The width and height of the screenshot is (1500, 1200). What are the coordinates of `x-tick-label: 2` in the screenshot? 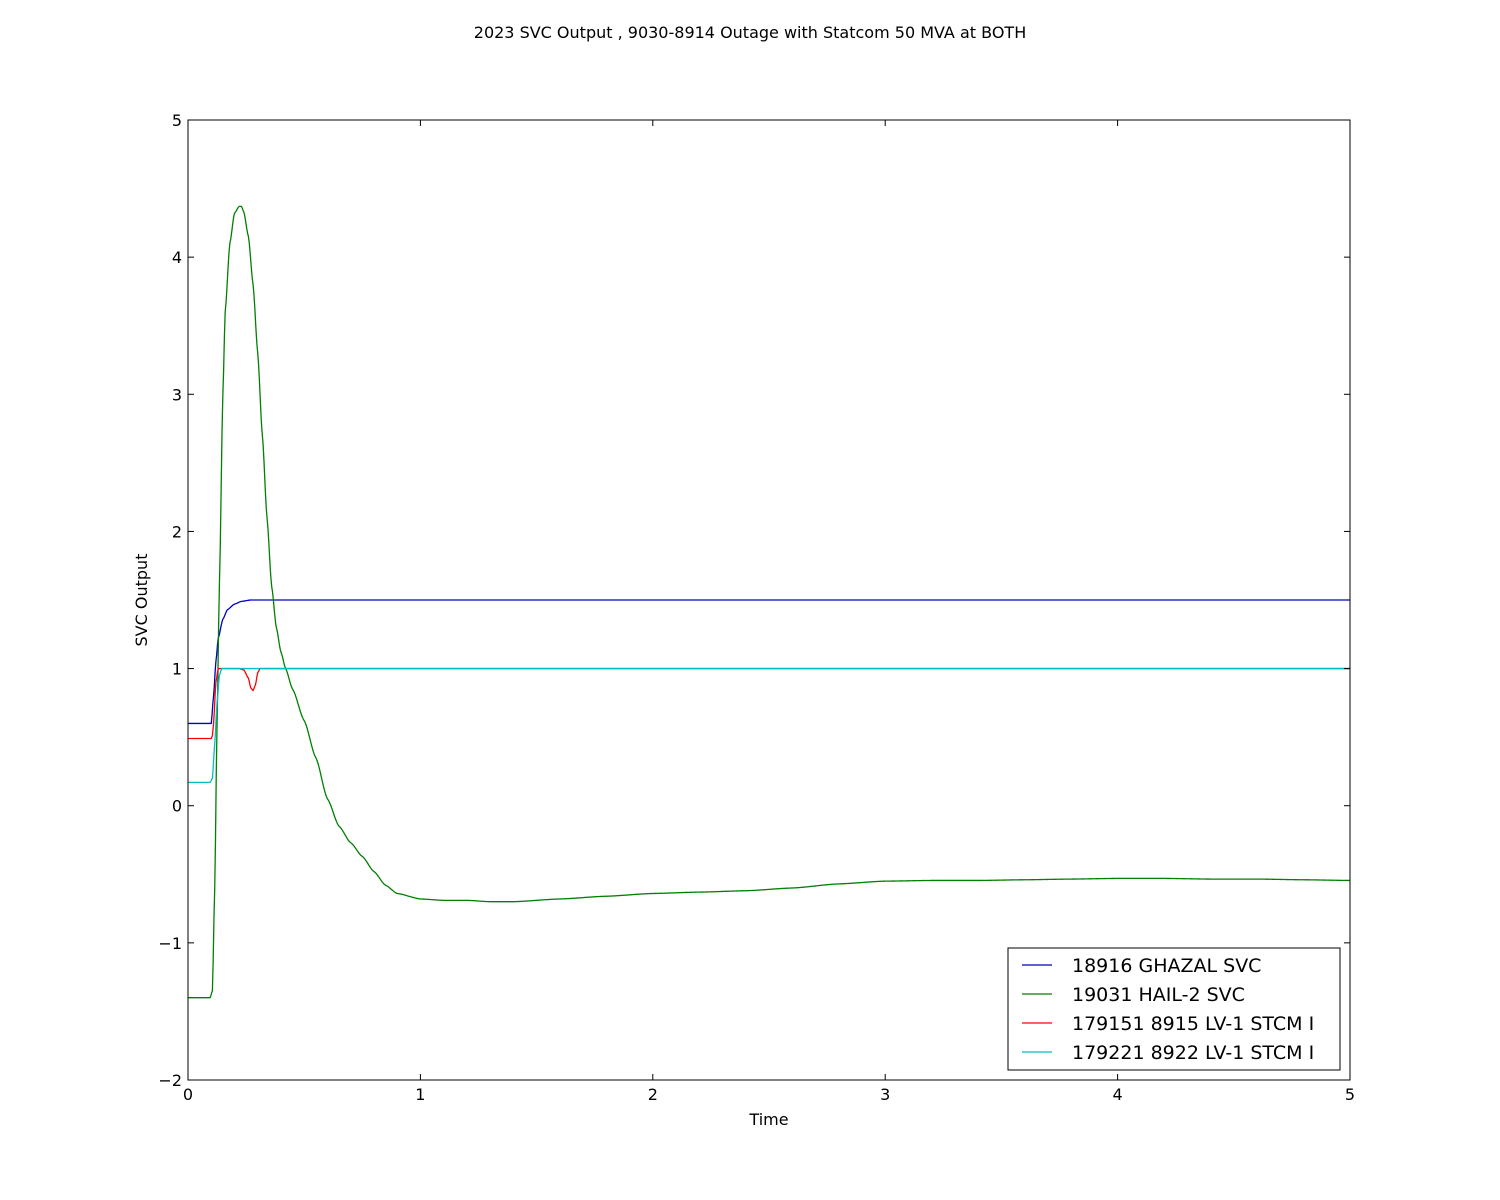 It's located at (653, 1094).